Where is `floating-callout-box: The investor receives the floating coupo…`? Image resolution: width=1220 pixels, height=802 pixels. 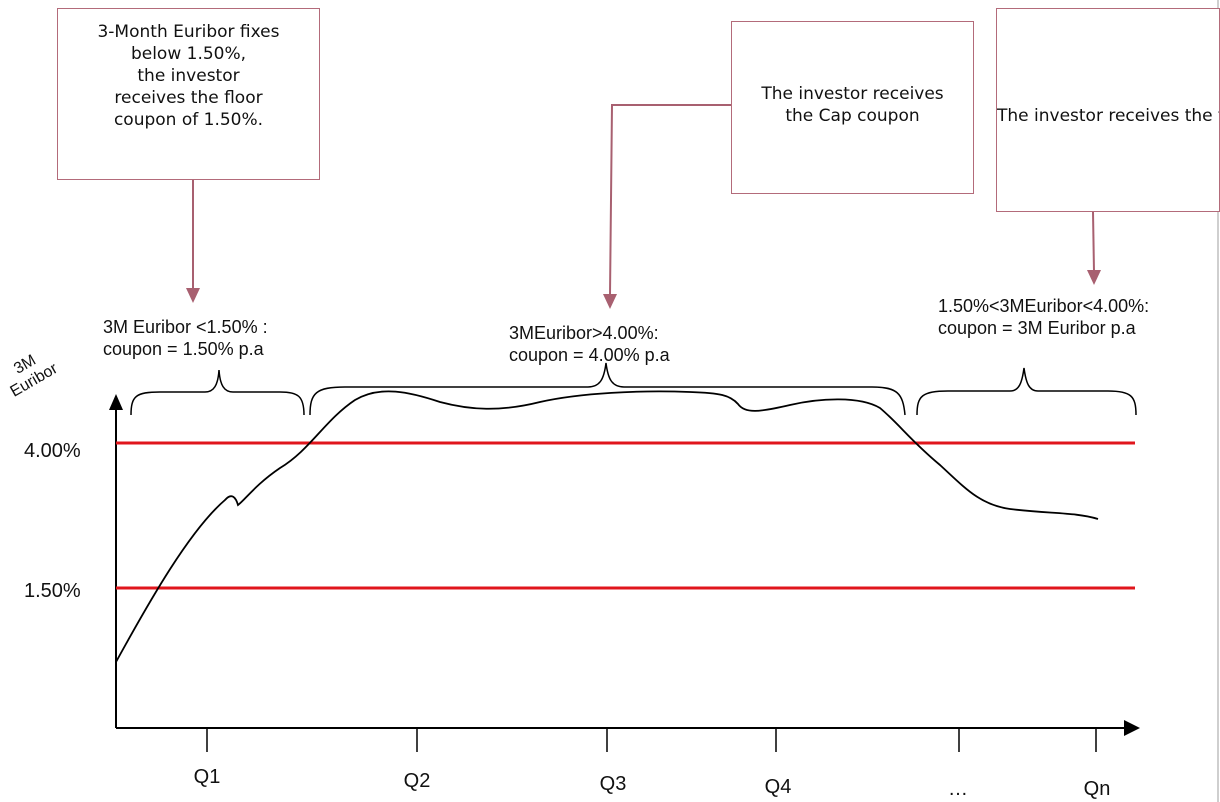
floating-callout-box: The investor receives the floating coupo… is located at coordinates (1108, 110).